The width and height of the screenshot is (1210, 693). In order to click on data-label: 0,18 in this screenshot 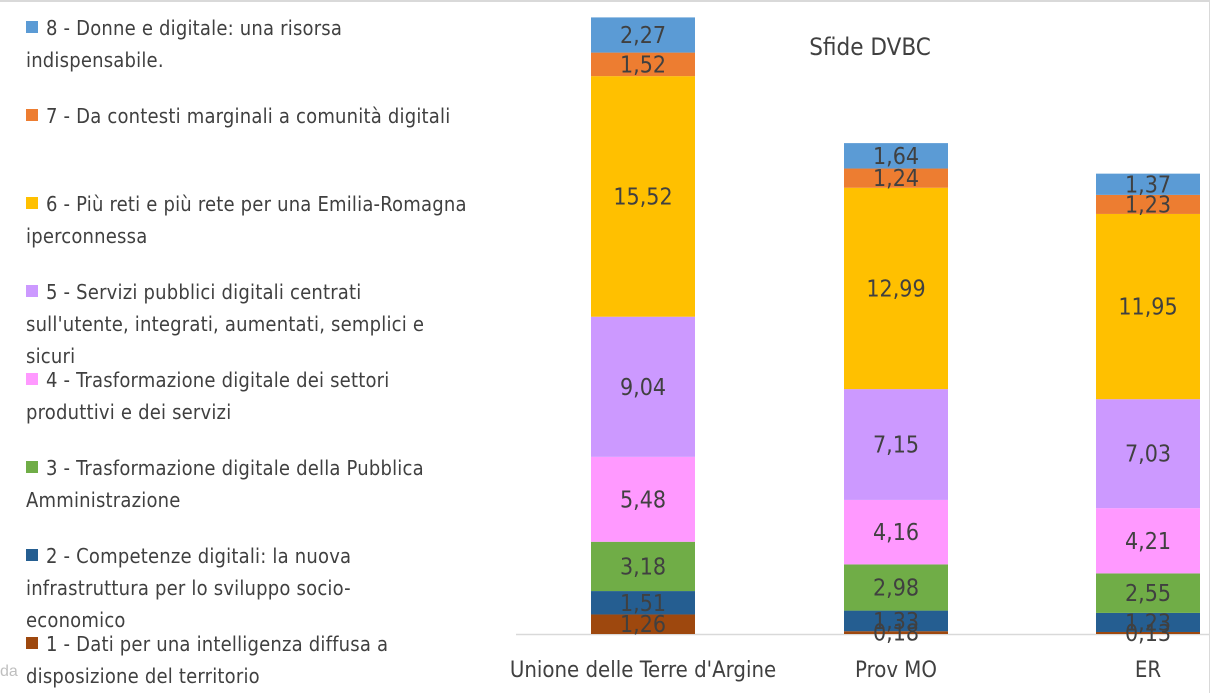, I will do `click(896, 634)`.